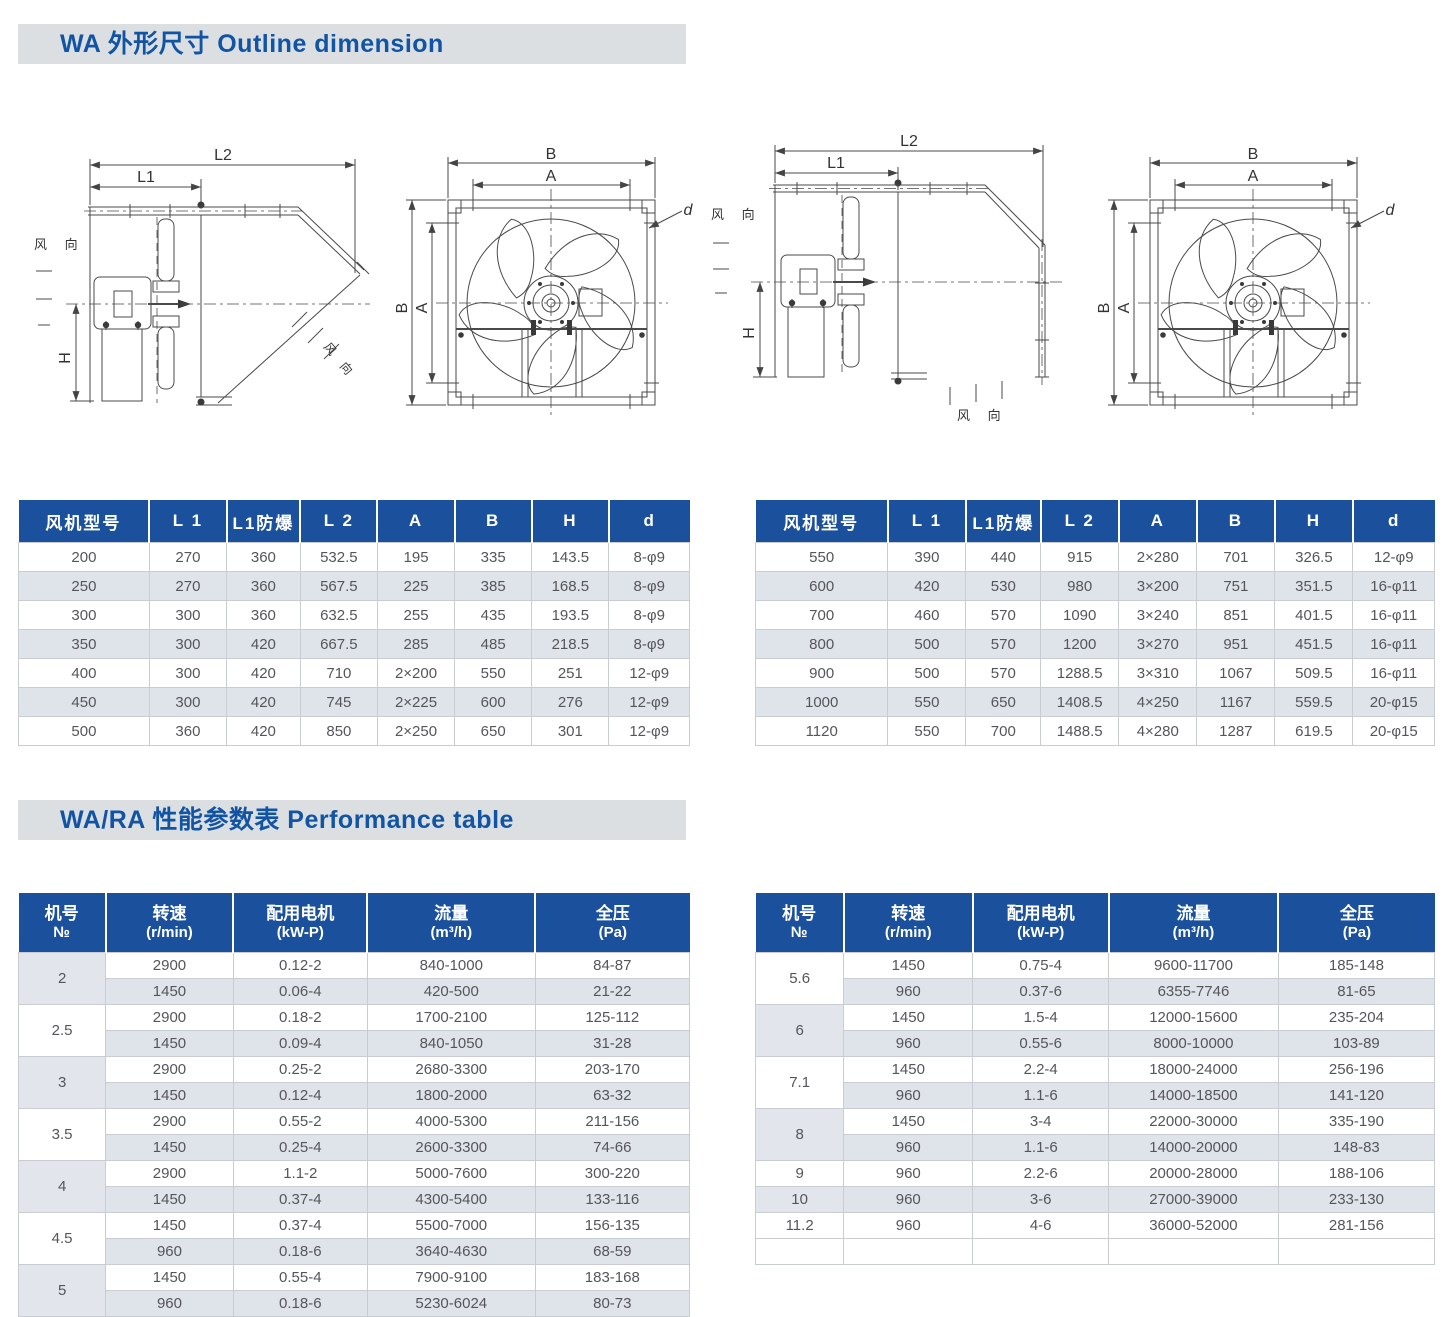  I want to click on table-cell: 500, so click(927, 673).